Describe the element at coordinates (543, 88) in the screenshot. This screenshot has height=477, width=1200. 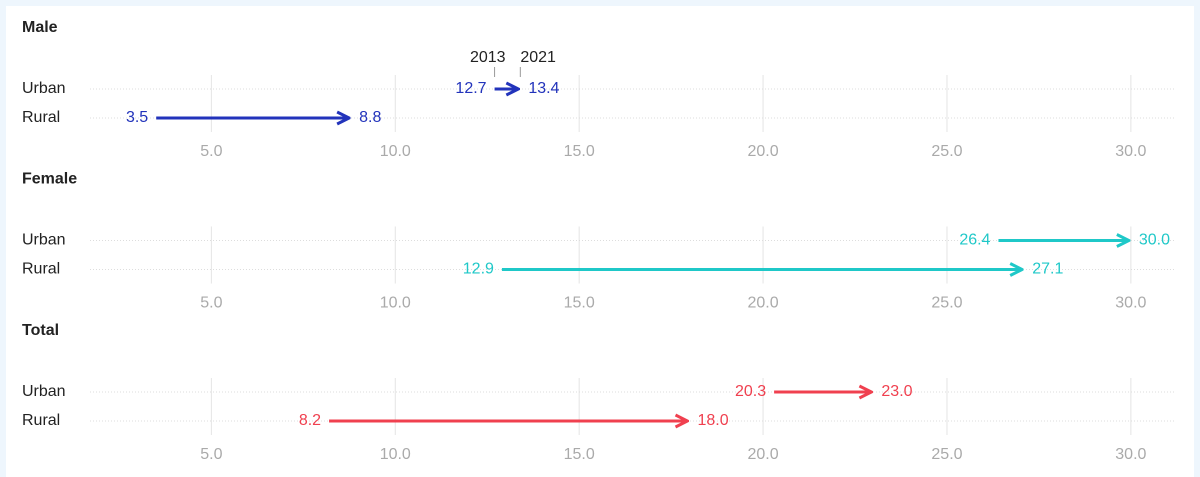
I see `end-label: 13.4` at that location.